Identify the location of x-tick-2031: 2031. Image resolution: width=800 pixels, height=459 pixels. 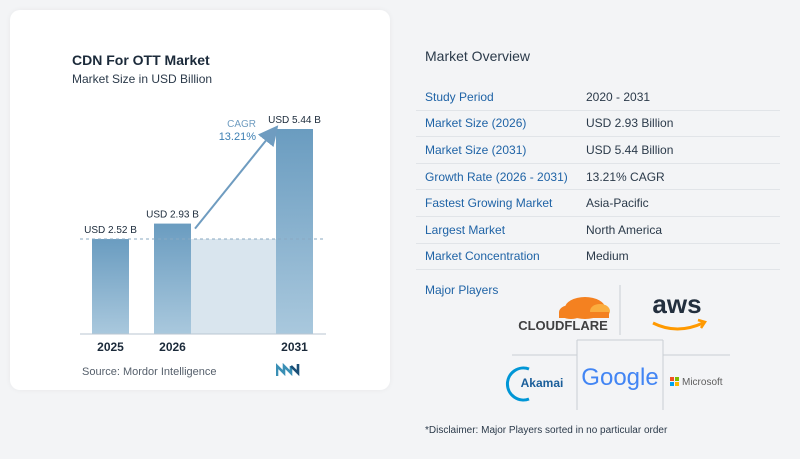
(294, 347).